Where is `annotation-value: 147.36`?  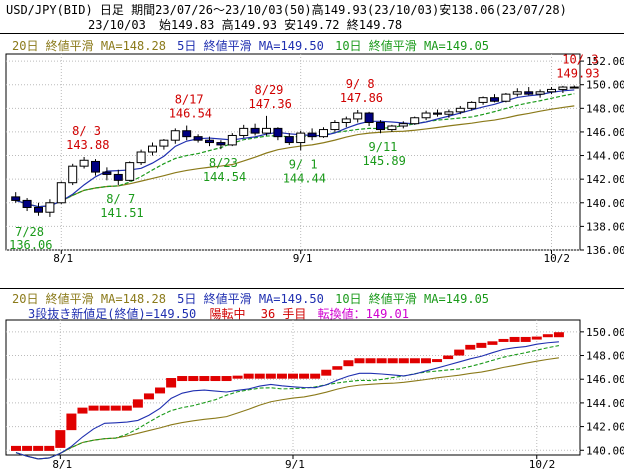
annotation-value: 147.36 is located at coordinates (270, 104).